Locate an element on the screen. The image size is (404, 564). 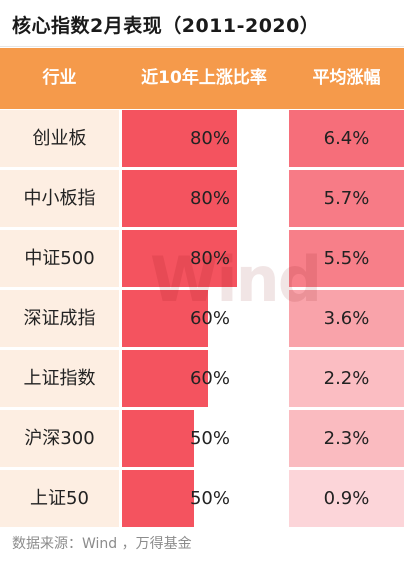
table-row: 中证500 80% 5.5% is located at coordinates (202, 258).